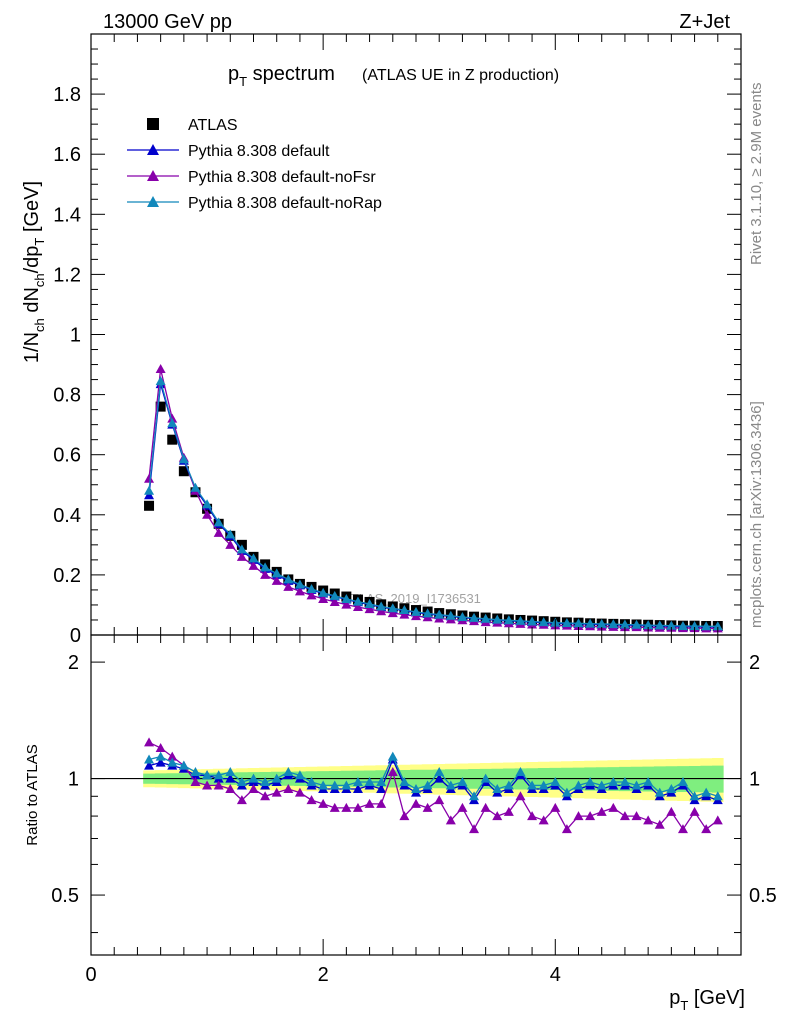  I want to click on y-tick-label: 1, so click(75, 336).